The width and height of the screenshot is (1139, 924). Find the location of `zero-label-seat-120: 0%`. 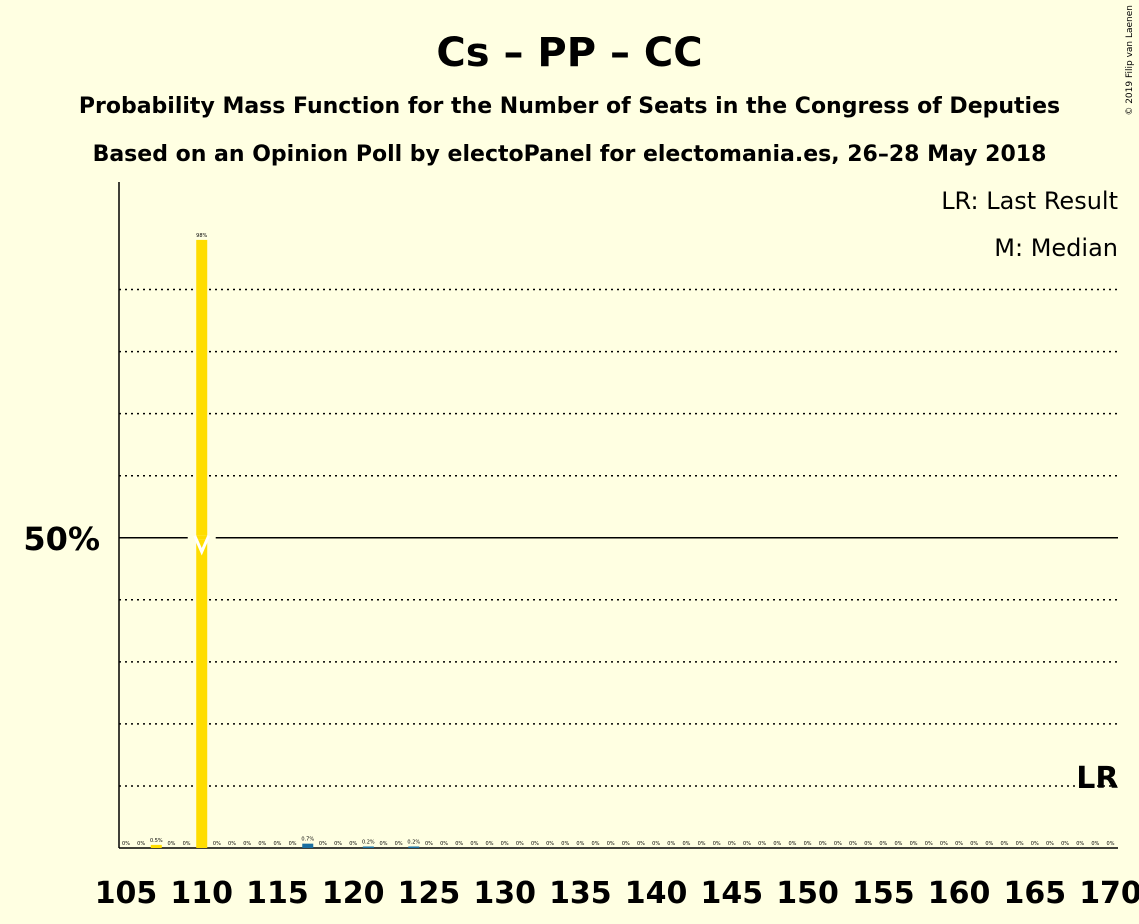

zero-label-seat-120: 0% is located at coordinates (353, 844).